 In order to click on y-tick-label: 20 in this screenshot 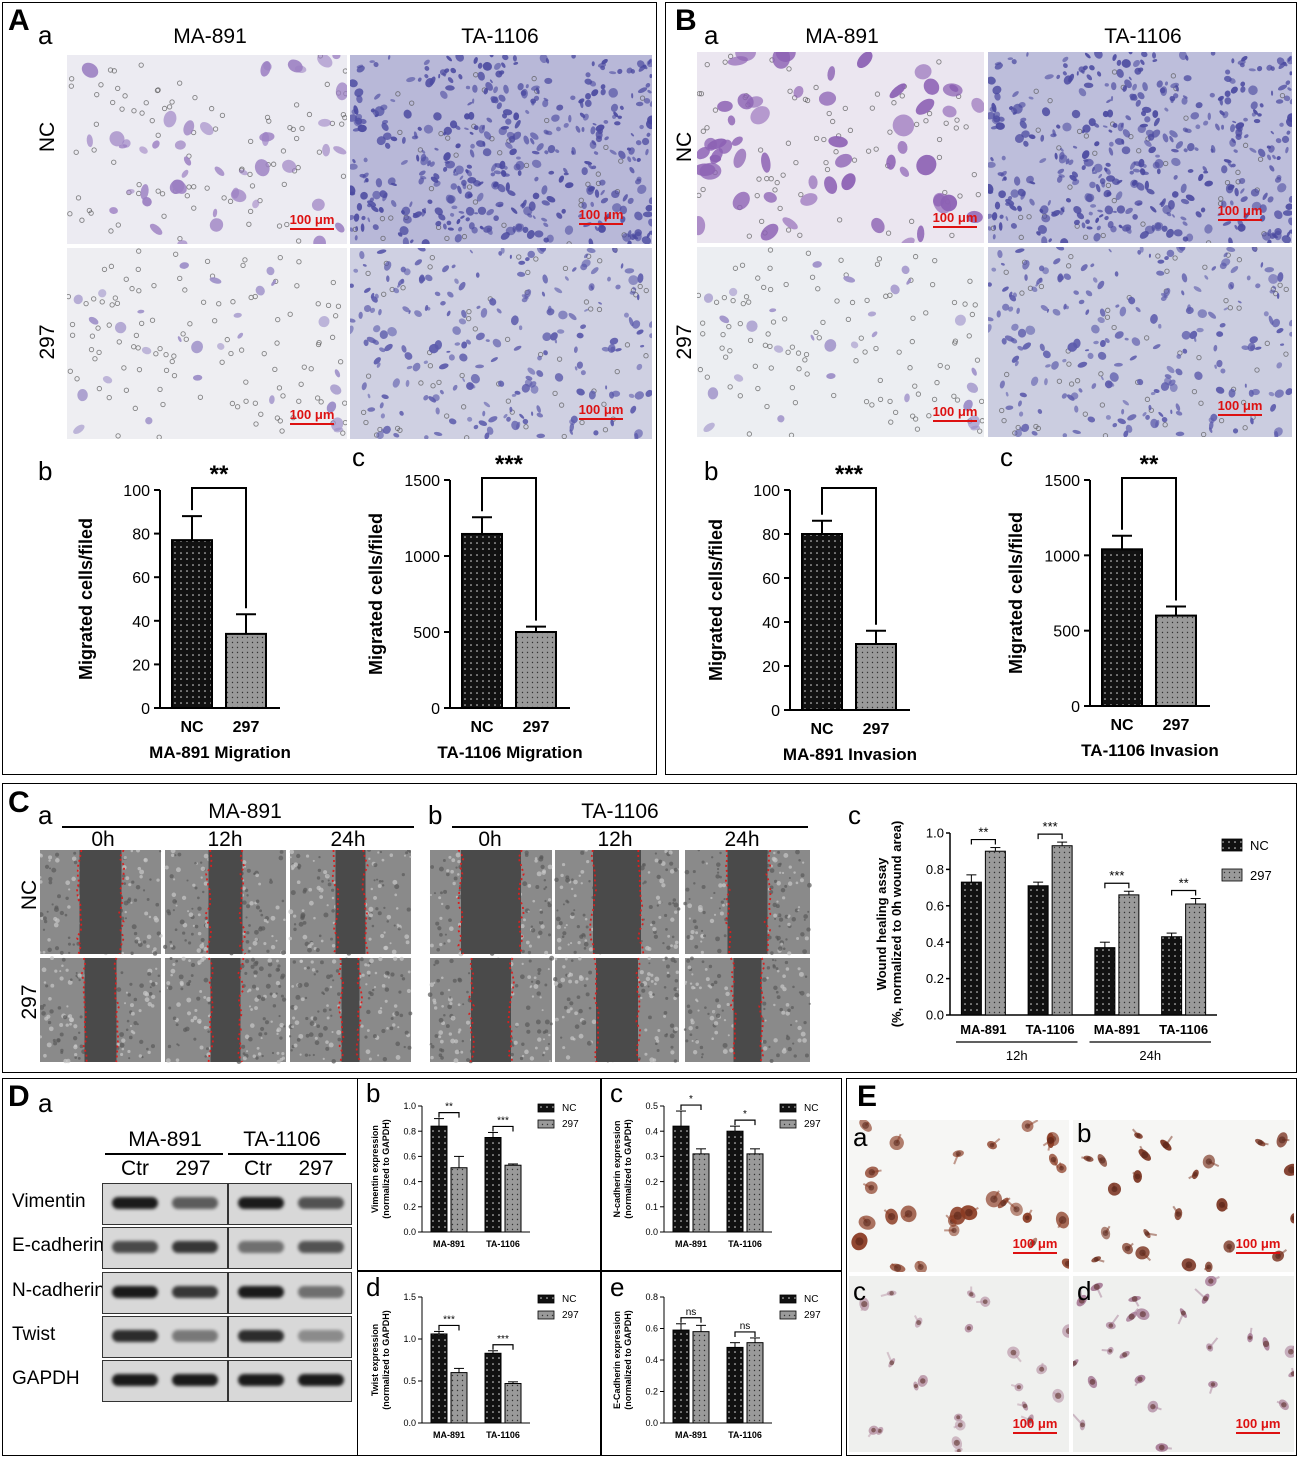, I will do `click(141, 665)`.